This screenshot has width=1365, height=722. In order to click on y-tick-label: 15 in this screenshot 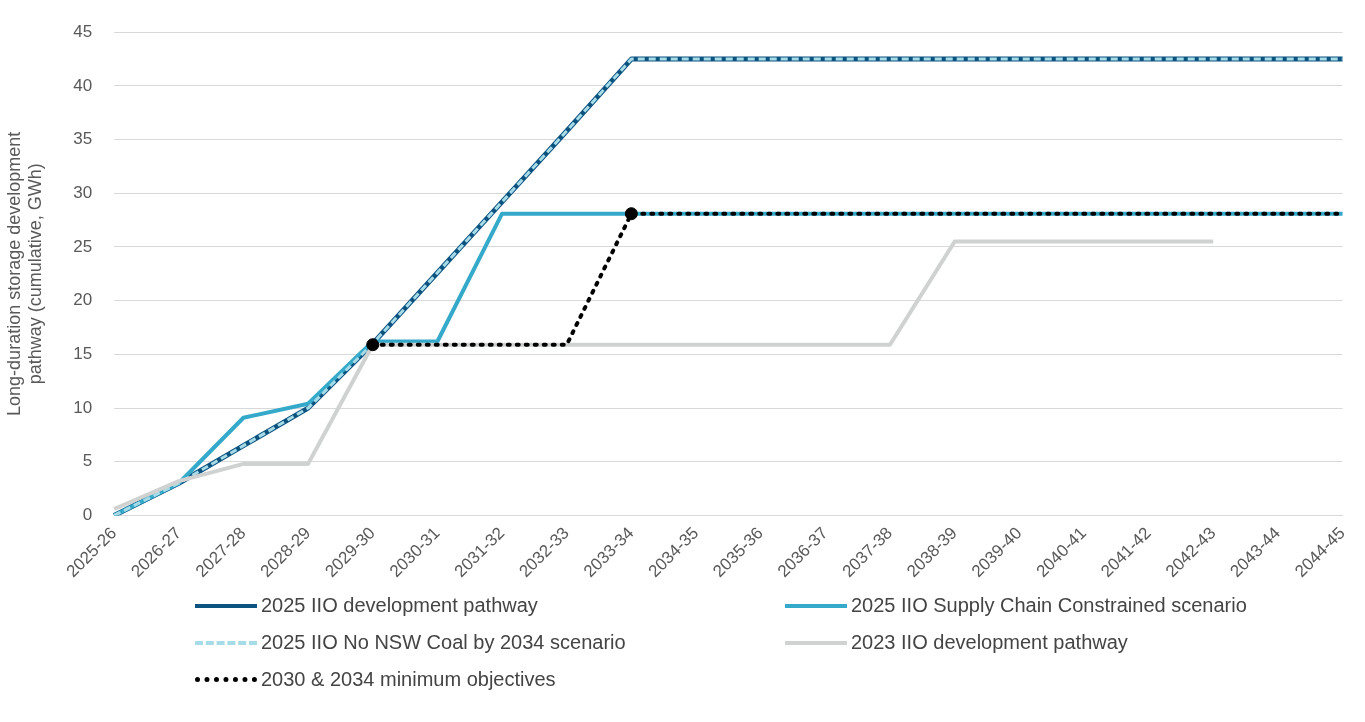, I will do `click(83, 354)`.